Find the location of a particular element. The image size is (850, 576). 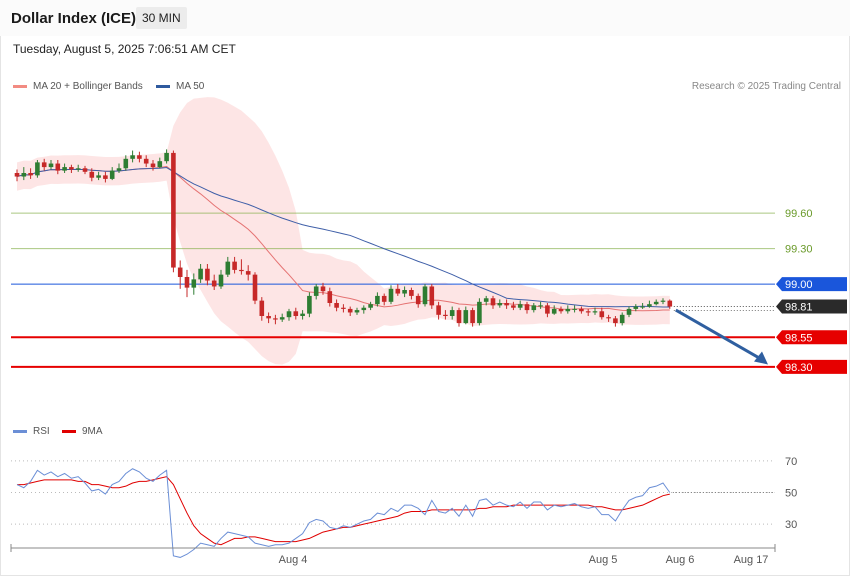

level-label-99.30: 99.30 is located at coordinates (799, 250).